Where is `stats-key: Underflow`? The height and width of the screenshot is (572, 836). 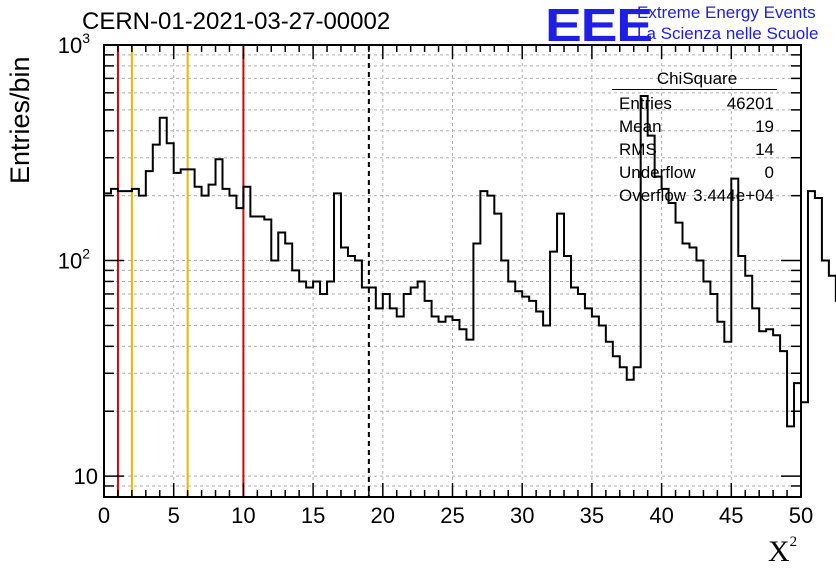
stats-key: Underflow is located at coordinates (657, 172).